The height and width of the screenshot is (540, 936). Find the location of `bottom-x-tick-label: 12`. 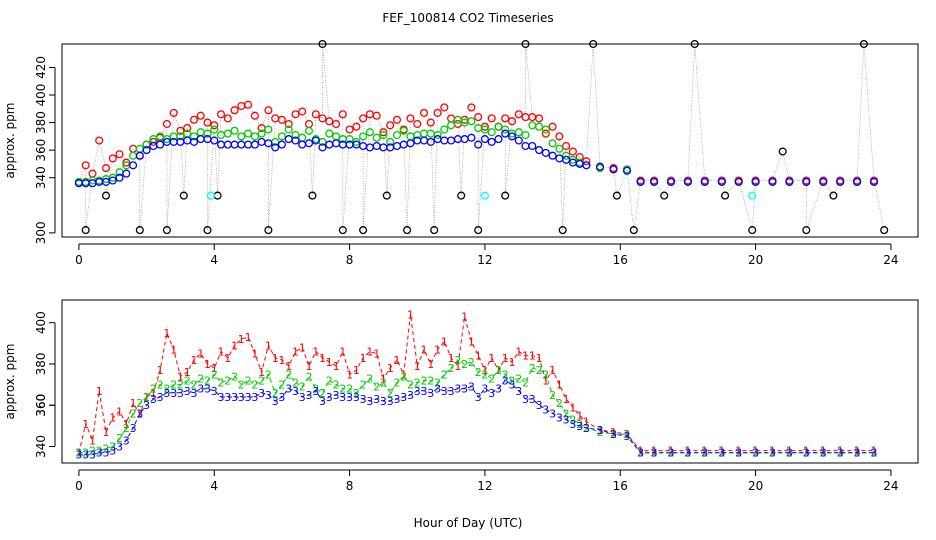

bottom-x-tick-label: 12 is located at coordinates (484, 486).